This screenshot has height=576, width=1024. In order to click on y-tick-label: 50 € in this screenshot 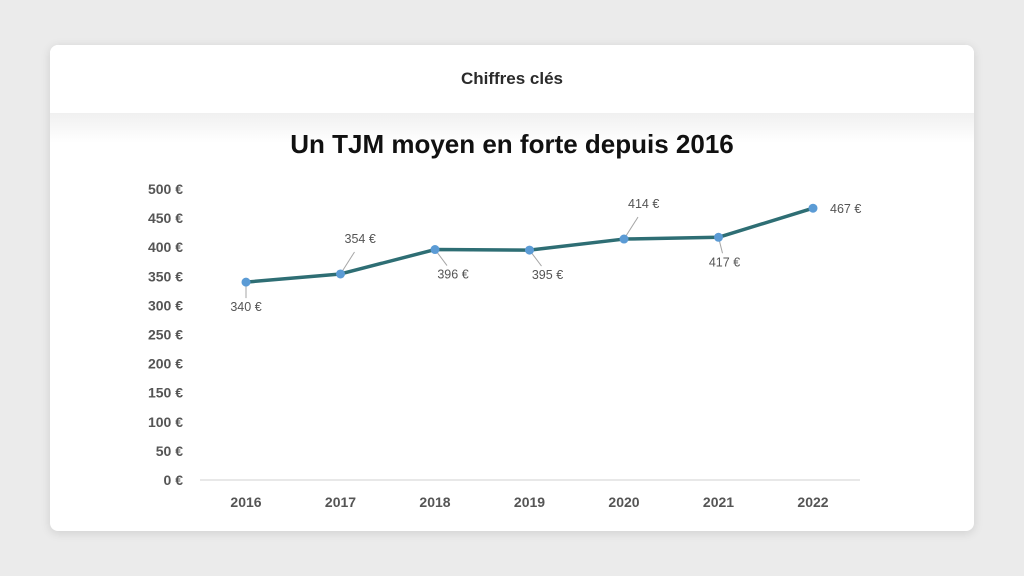, I will do `click(169, 451)`.